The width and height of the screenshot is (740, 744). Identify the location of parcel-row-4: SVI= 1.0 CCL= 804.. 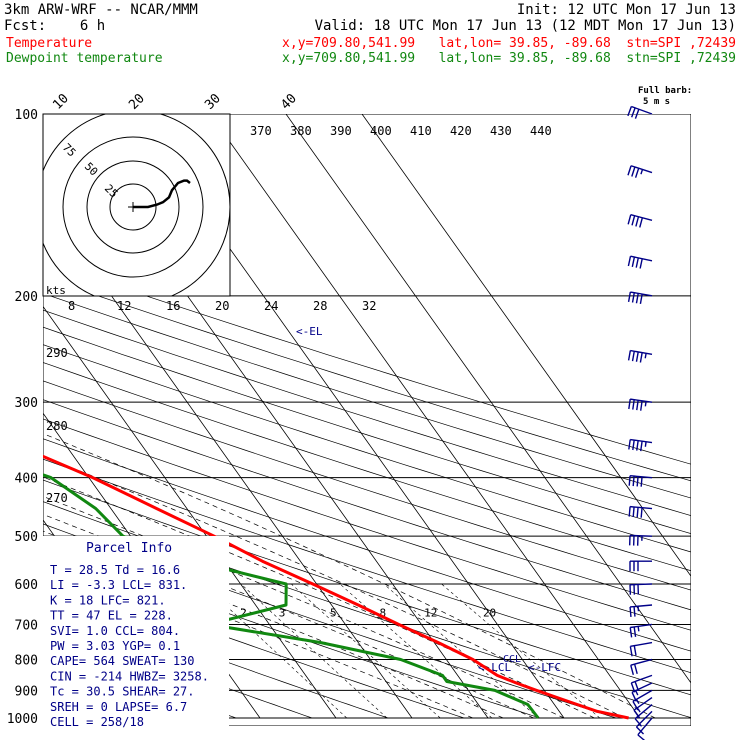
(115, 631).